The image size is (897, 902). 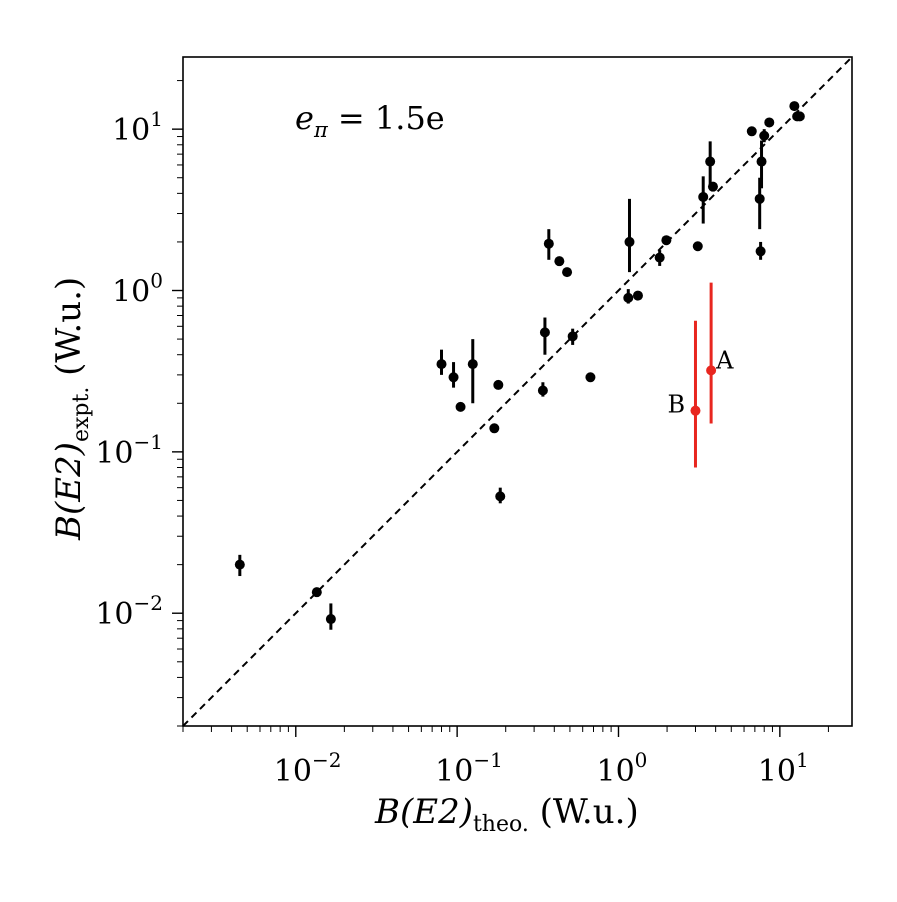 I want to click on y-tick-exponent: 1, so click(x=156, y=119).